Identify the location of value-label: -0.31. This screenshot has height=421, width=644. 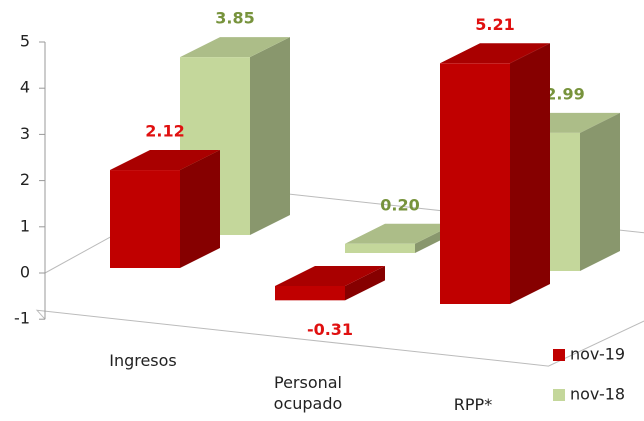
(330, 329).